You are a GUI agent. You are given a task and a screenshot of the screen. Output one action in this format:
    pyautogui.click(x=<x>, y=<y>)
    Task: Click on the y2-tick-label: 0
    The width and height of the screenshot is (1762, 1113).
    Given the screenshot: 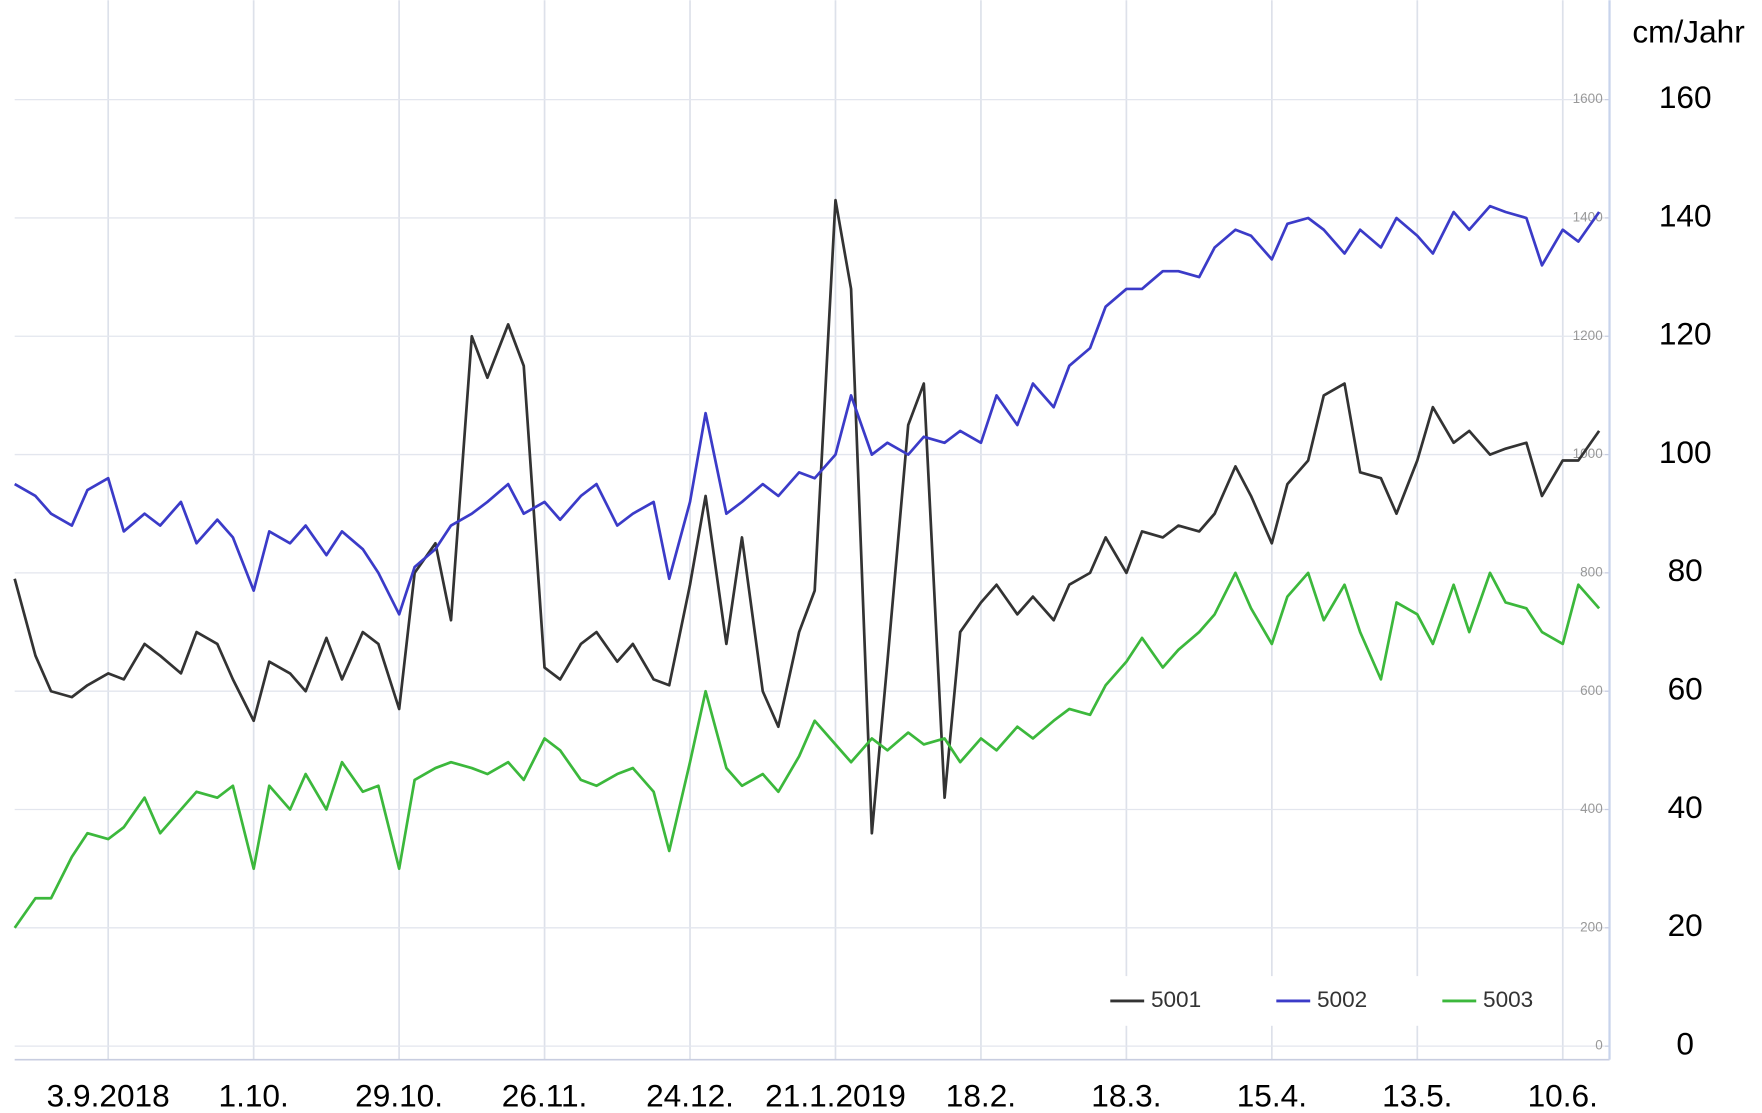 What is the action you would take?
    pyautogui.click(x=1599, y=1045)
    